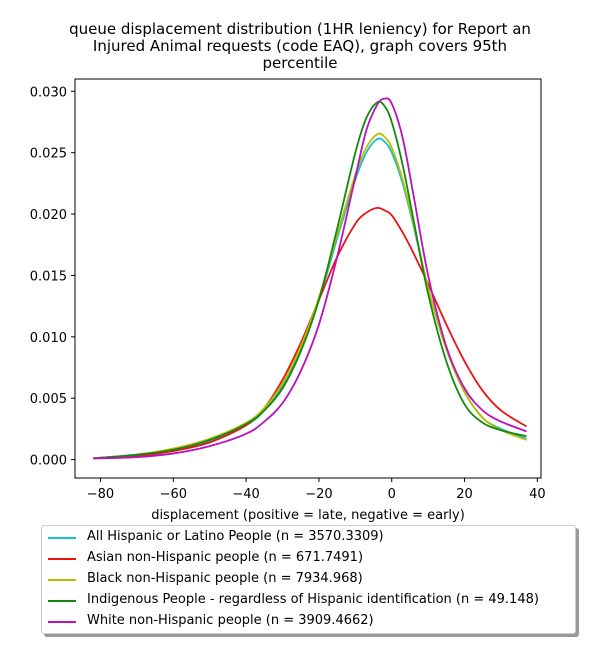 The height and width of the screenshot is (650, 600). I want to click on legend-item: Black non-Hispanic people (n = 7934.968), so click(308, 579).